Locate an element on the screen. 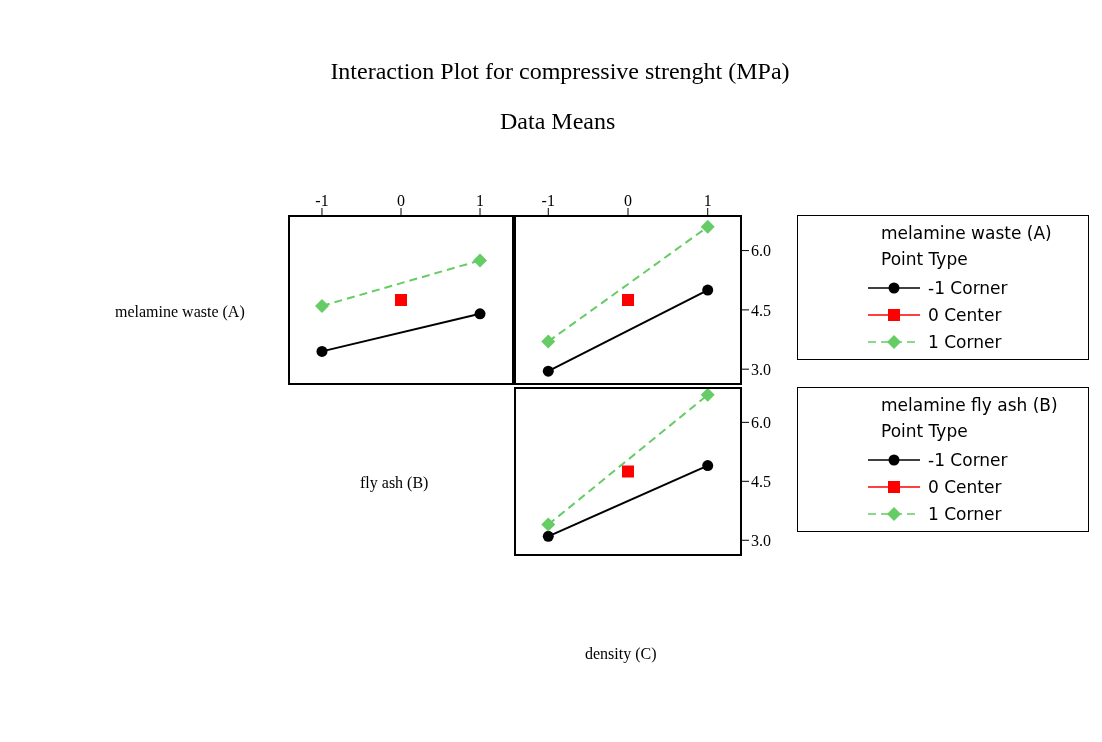 The width and height of the screenshot is (1102, 742). x-axis-title: density (C) is located at coordinates (621, 654).